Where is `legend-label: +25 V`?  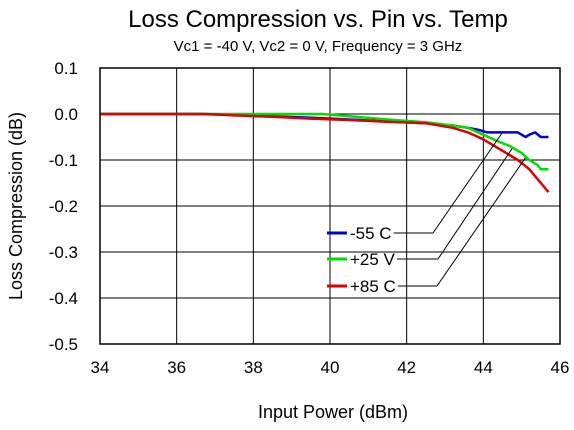
legend-label: +25 V is located at coordinates (373, 259).